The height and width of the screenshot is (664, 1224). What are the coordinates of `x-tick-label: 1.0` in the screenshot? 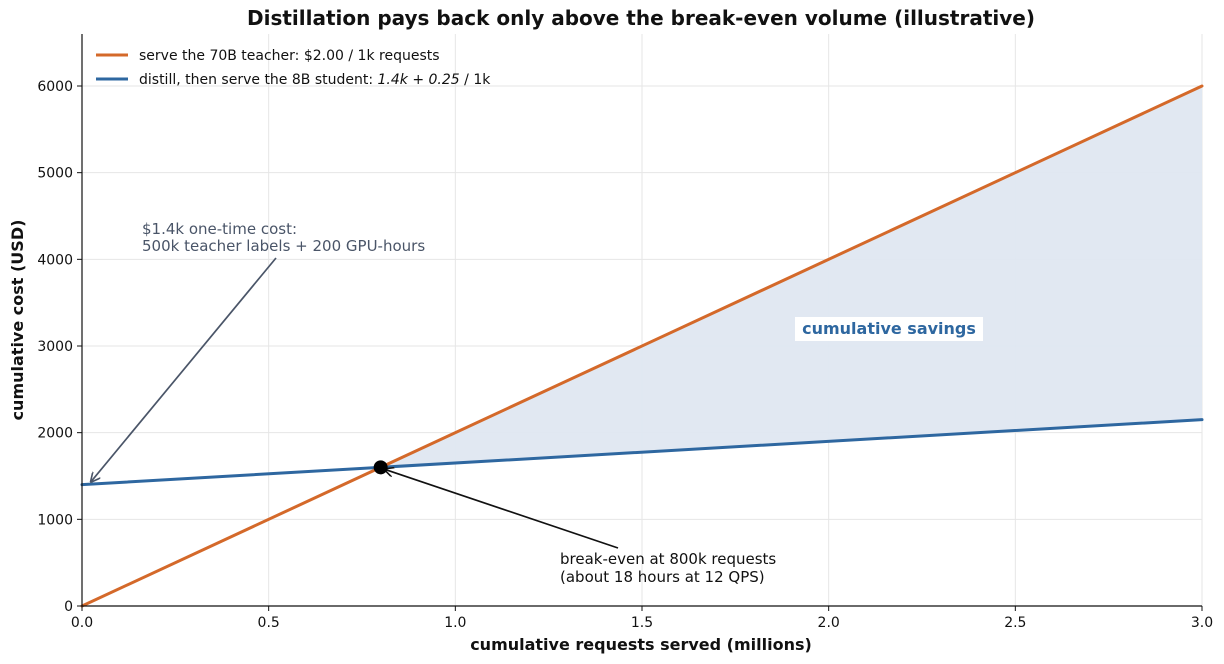 It's located at (455, 623).